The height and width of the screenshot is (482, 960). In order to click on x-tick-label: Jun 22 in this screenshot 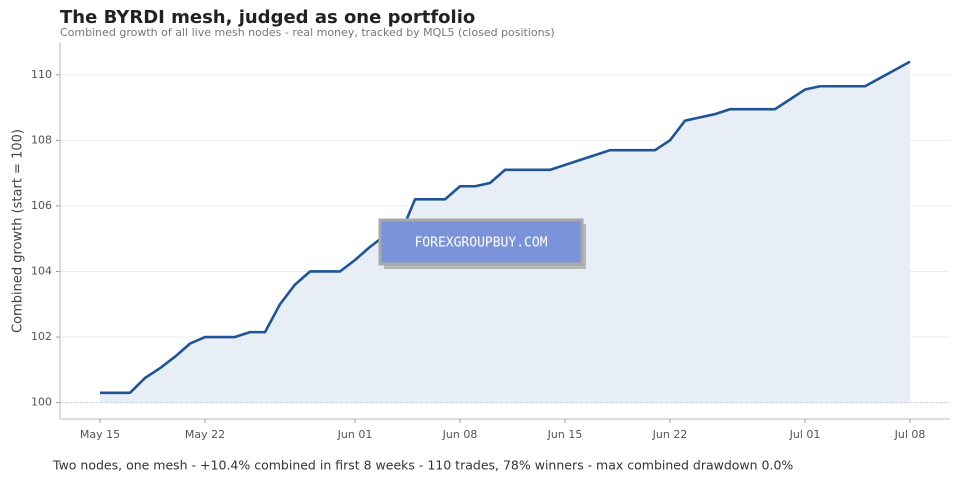, I will do `click(670, 434)`.